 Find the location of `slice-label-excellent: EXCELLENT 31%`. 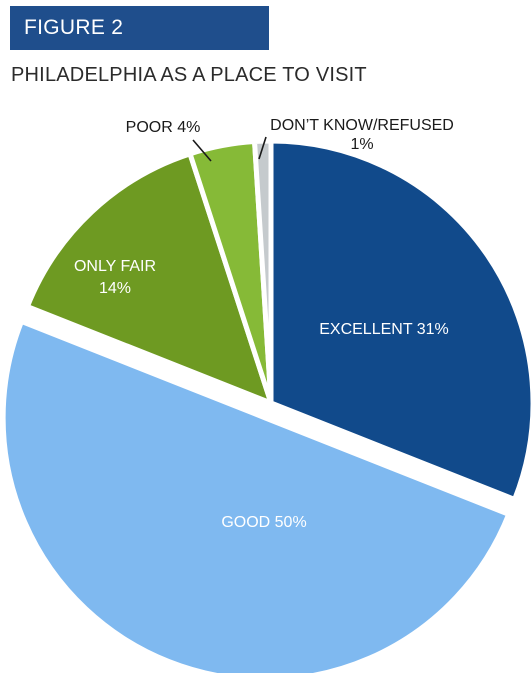

slice-label-excellent: EXCELLENT 31% is located at coordinates (384, 329).